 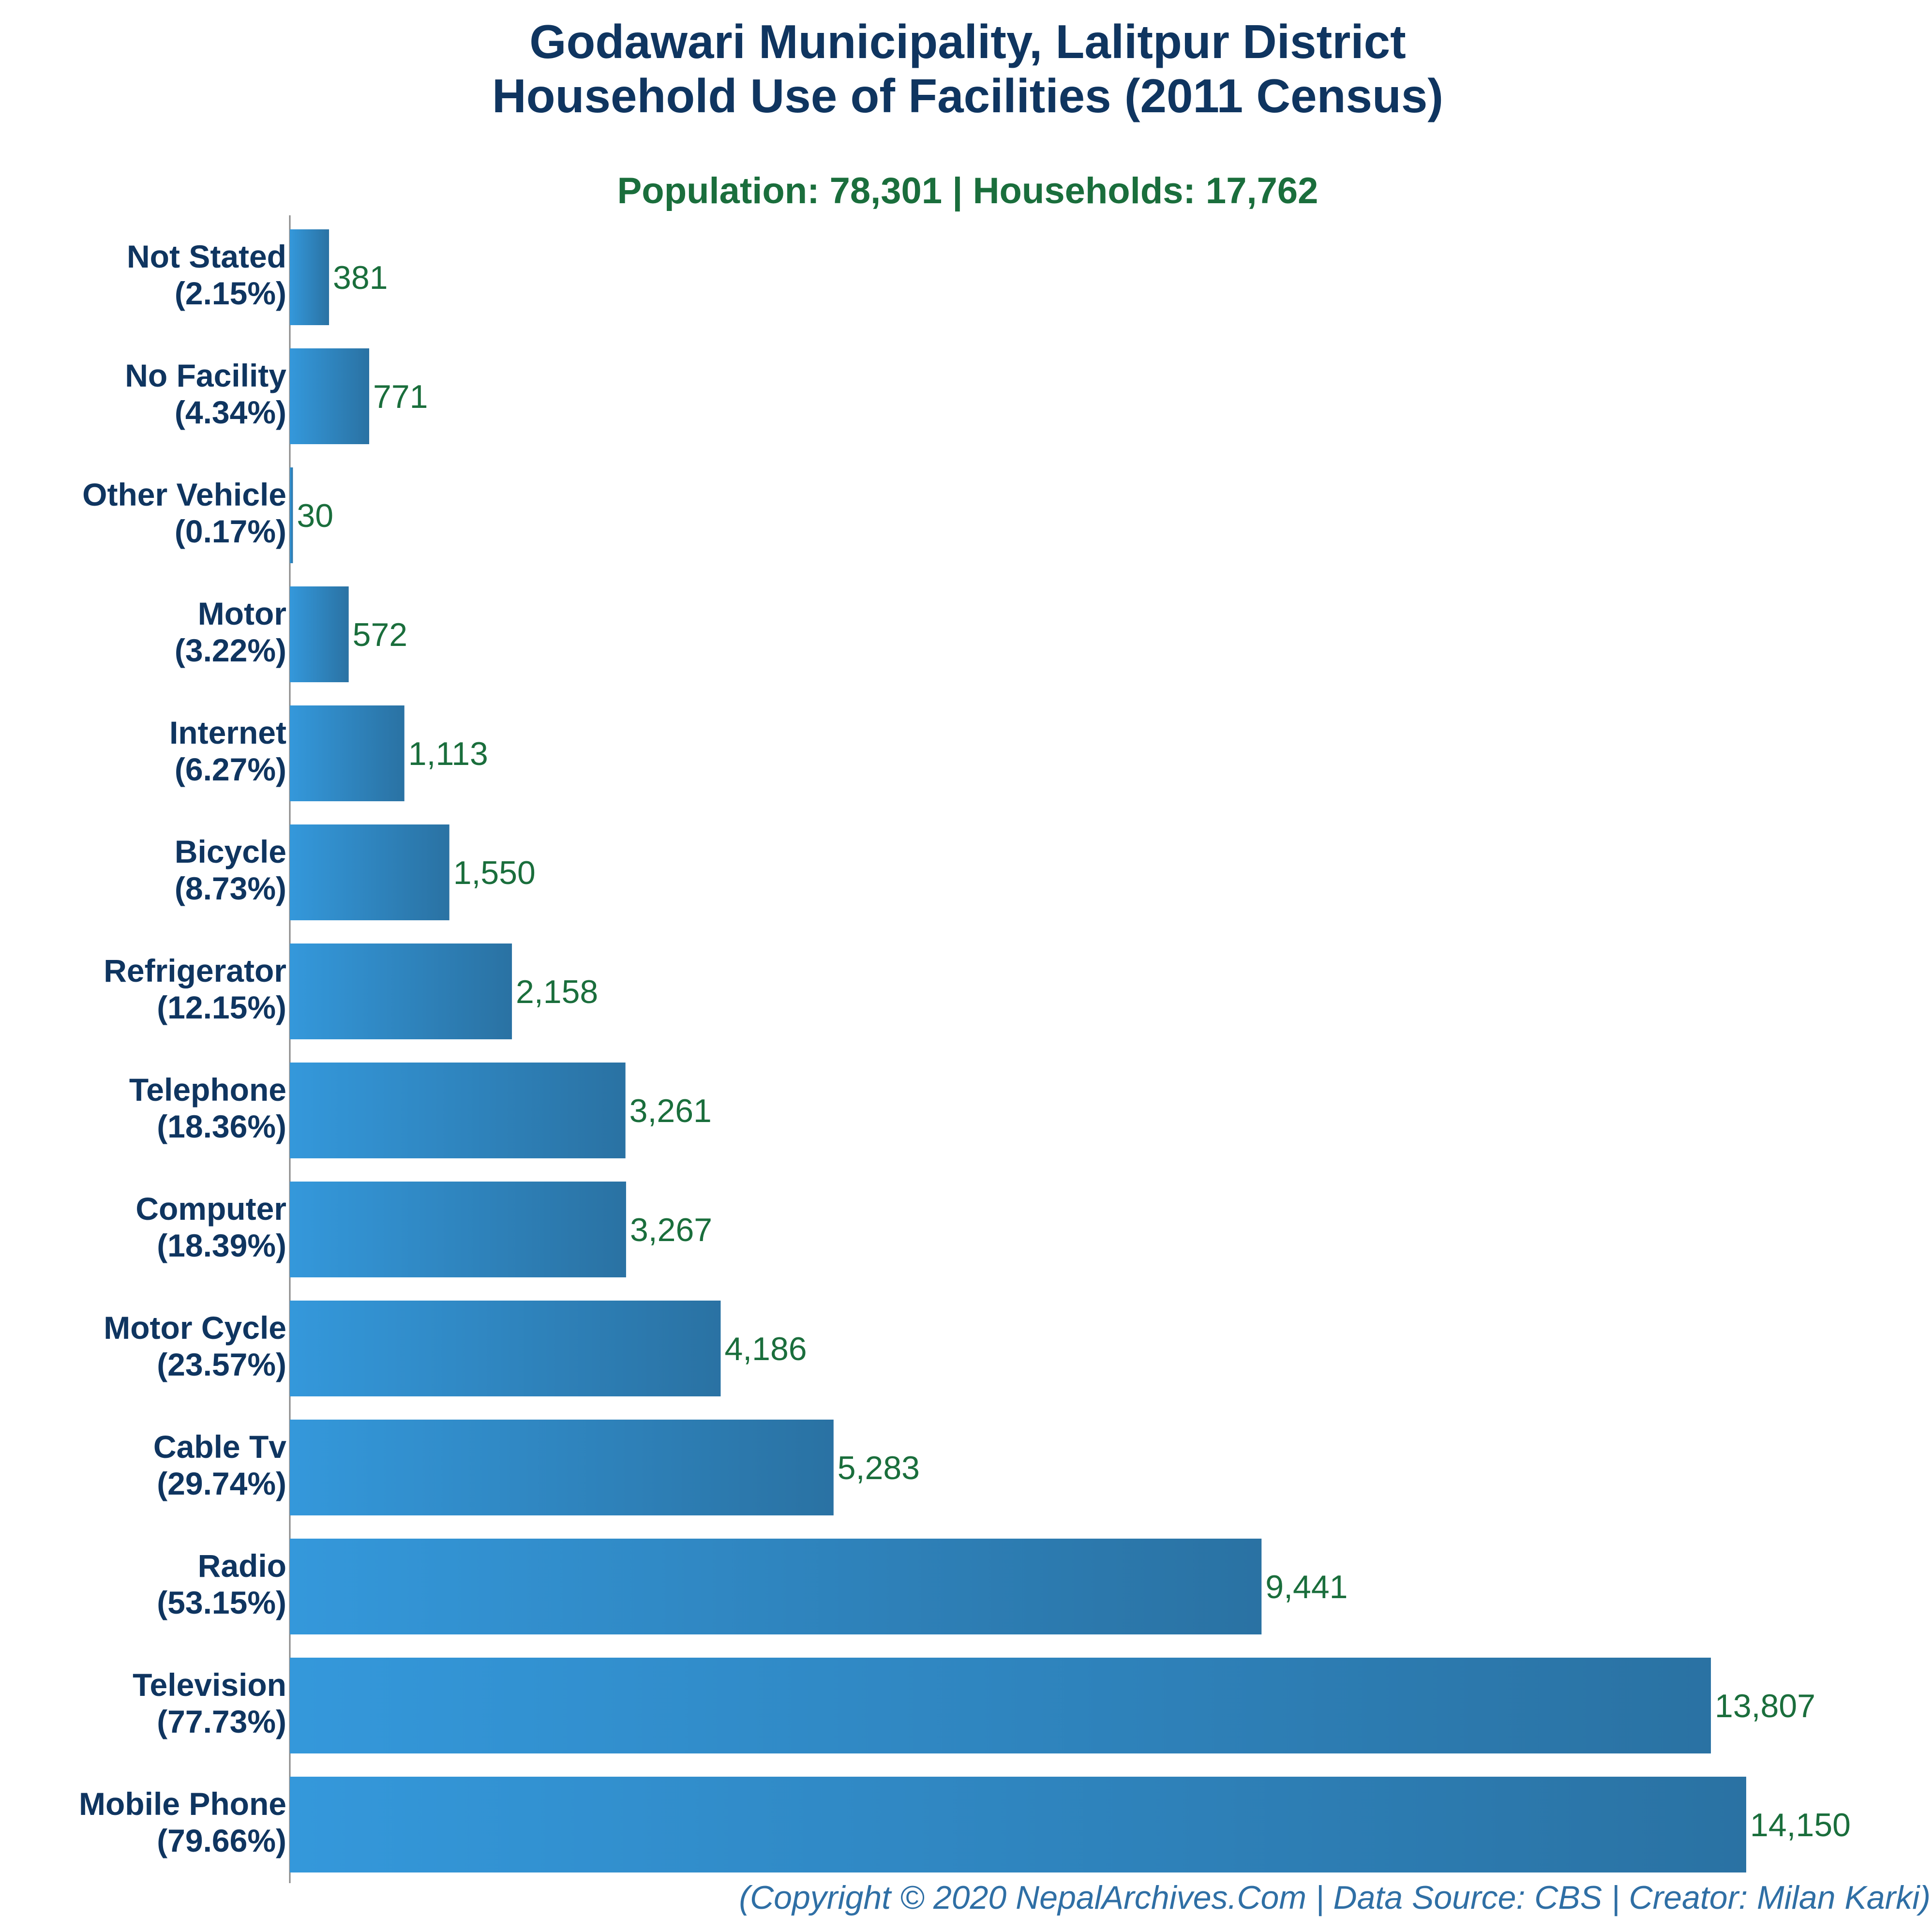 What do you see at coordinates (319, 634) in the screenshot?
I see `bar-motor` at bounding box center [319, 634].